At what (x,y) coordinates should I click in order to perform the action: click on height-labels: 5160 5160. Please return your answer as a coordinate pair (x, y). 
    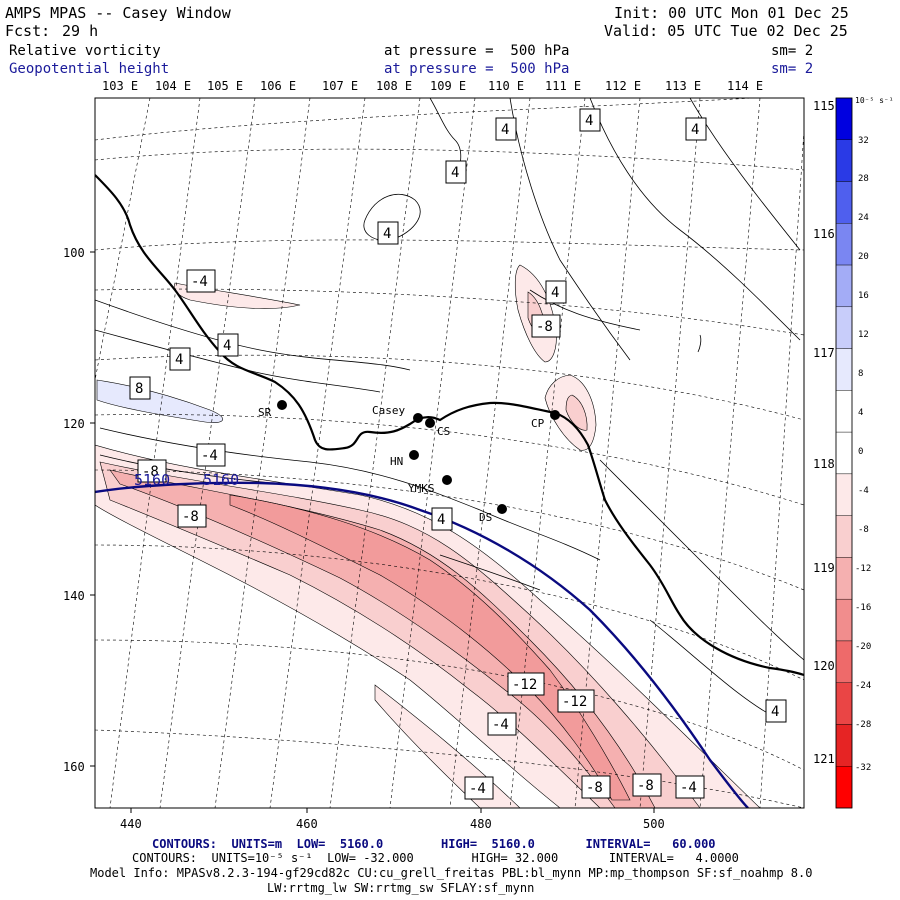
    Looking at the image, I should click on (186, 480).